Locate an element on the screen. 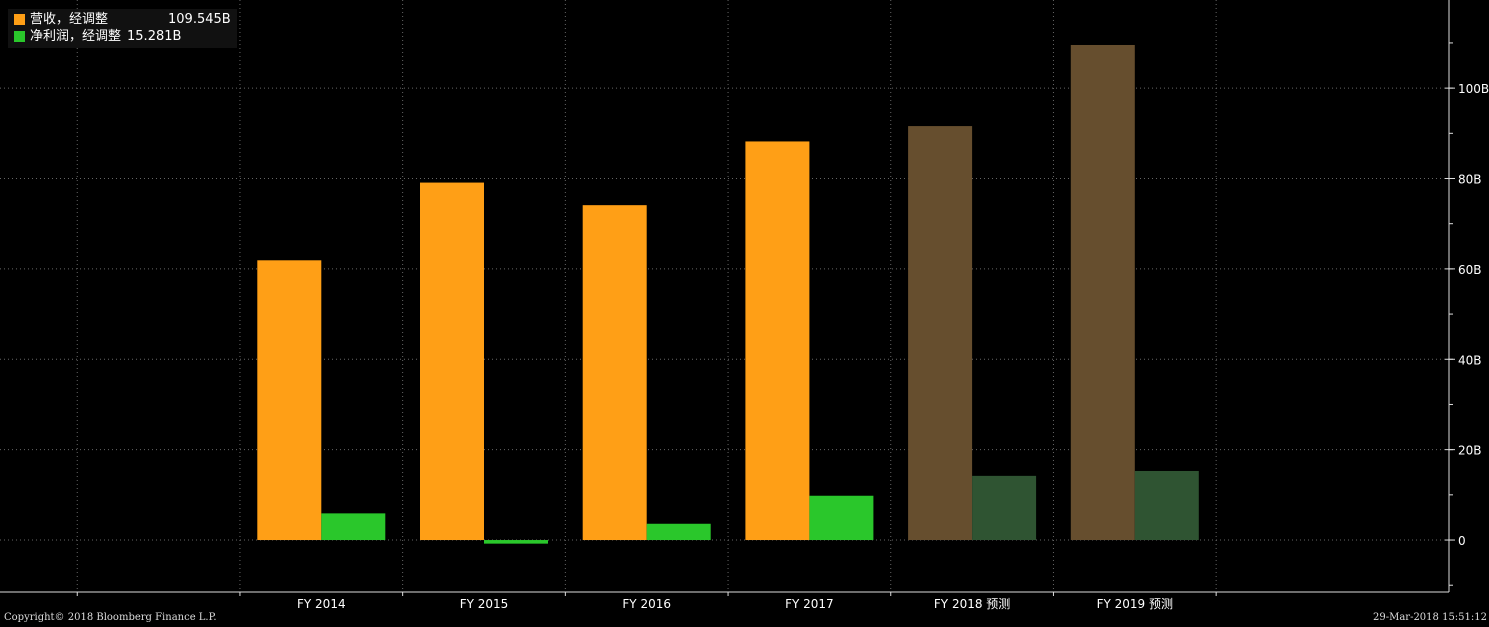  legend-label-revenue: 营收，经调整 is located at coordinates (69, 19).